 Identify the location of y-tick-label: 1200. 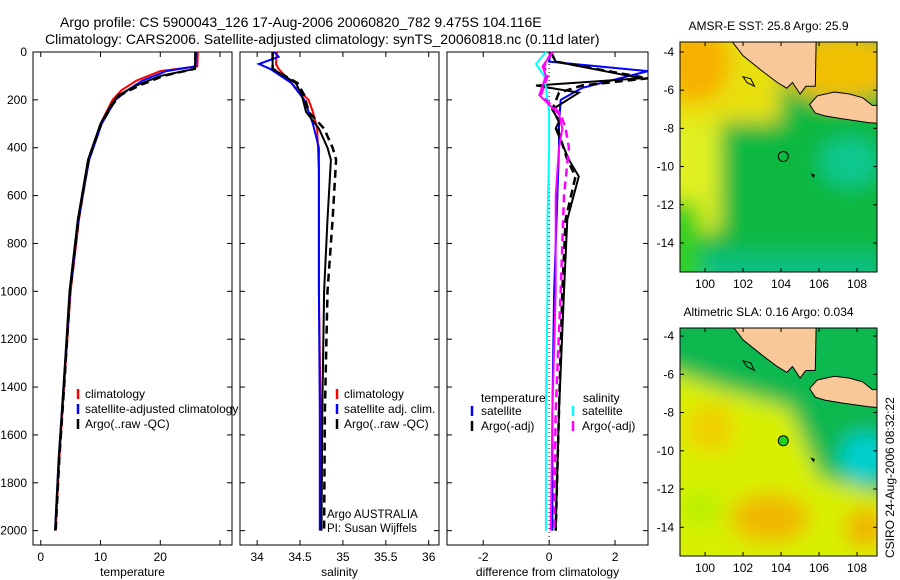
(13, 339).